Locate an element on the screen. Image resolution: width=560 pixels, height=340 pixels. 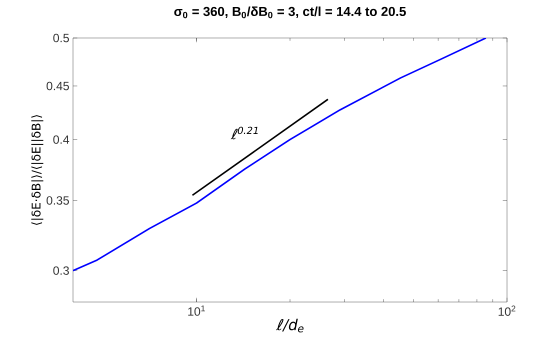
x-tick-label: 10$^{2}$ is located at coordinates (507, 311).